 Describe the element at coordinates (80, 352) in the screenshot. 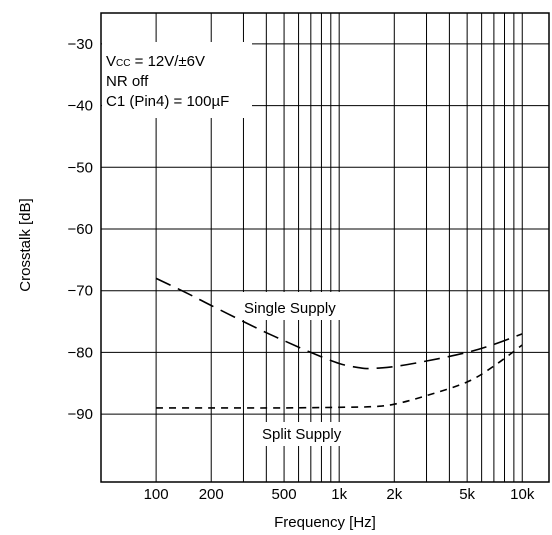

I see `y-tick-label: −80` at that location.